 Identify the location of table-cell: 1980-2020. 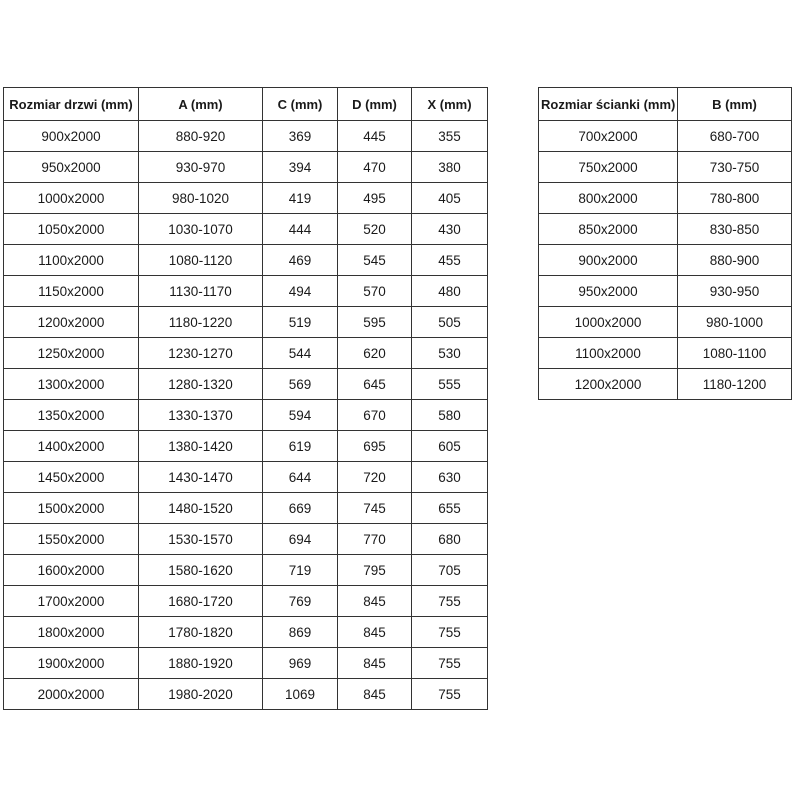
(200, 694).